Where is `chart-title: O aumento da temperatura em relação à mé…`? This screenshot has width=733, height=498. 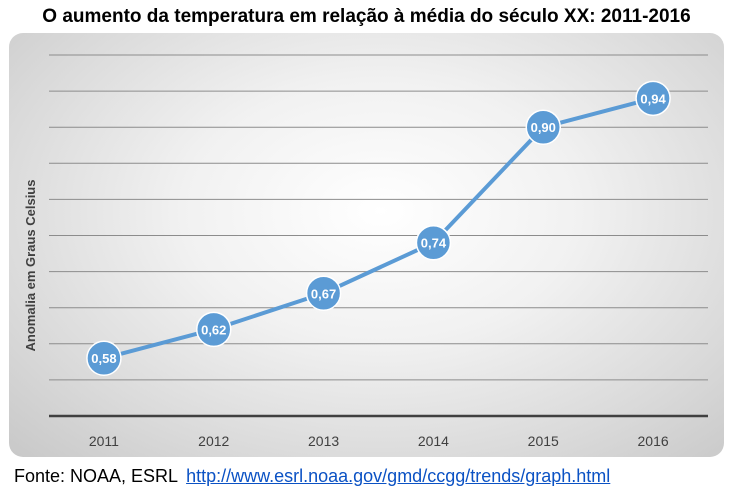 chart-title: O aumento da temperatura em relação à mé… is located at coordinates (366, 16).